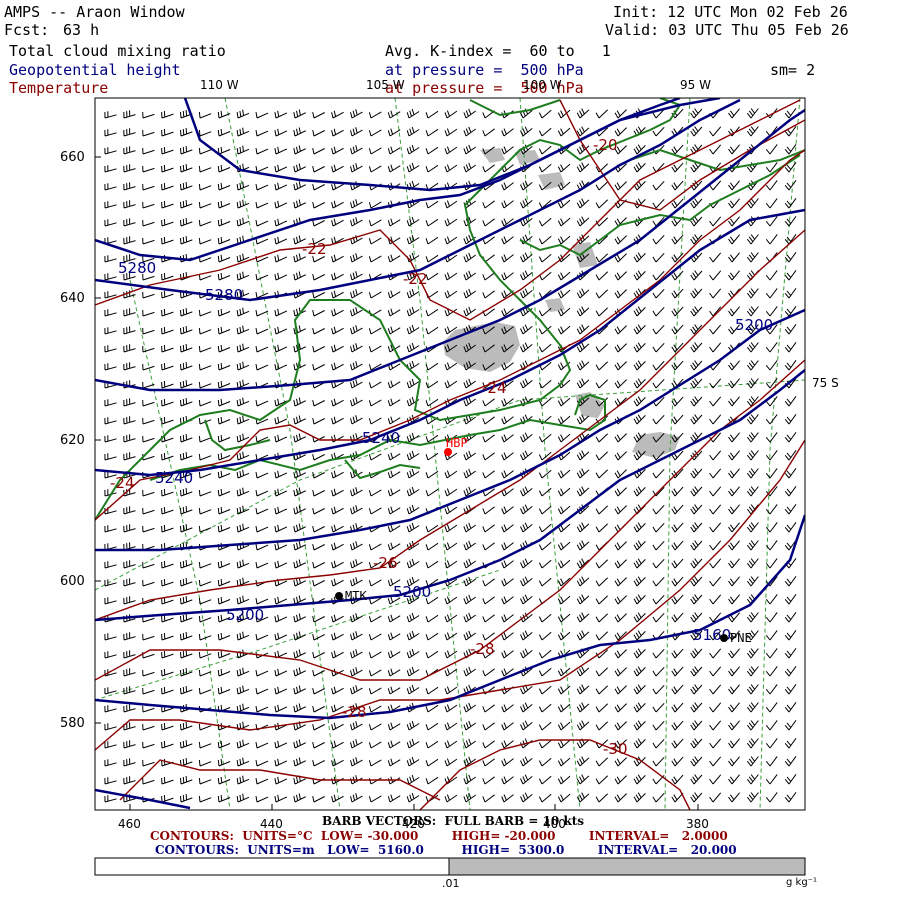  Describe the element at coordinates (339, 596) in the screenshot. I see `station-mtk-marker` at that location.